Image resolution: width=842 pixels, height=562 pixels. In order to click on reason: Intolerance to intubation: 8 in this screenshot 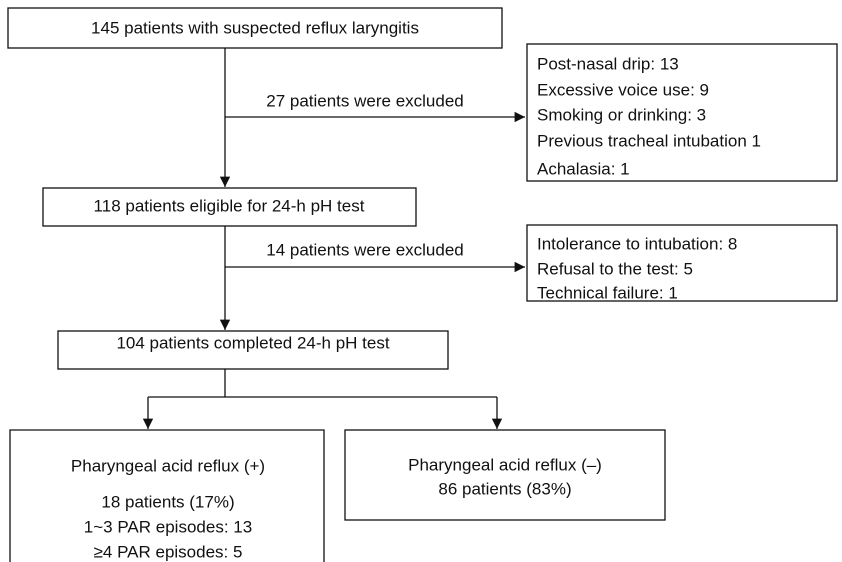, I will do `click(637, 243)`.